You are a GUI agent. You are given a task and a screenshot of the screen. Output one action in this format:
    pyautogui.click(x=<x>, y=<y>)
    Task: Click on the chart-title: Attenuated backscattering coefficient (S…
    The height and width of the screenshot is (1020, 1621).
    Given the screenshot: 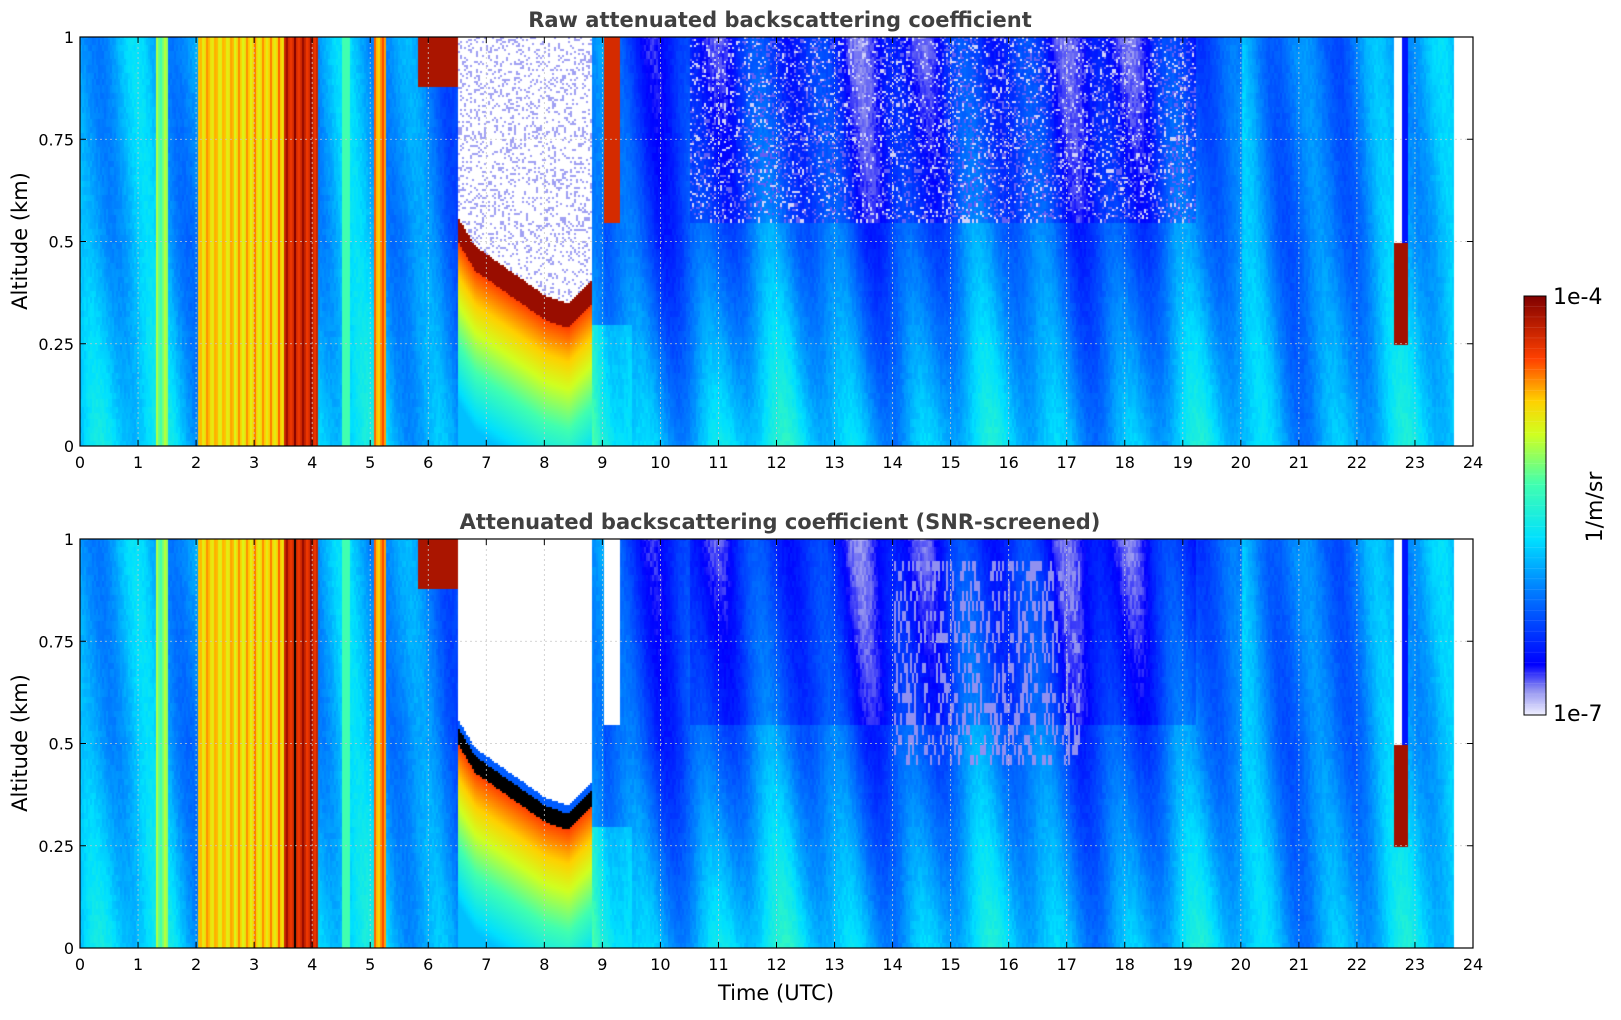 What is the action you would take?
    pyautogui.click(x=780, y=522)
    